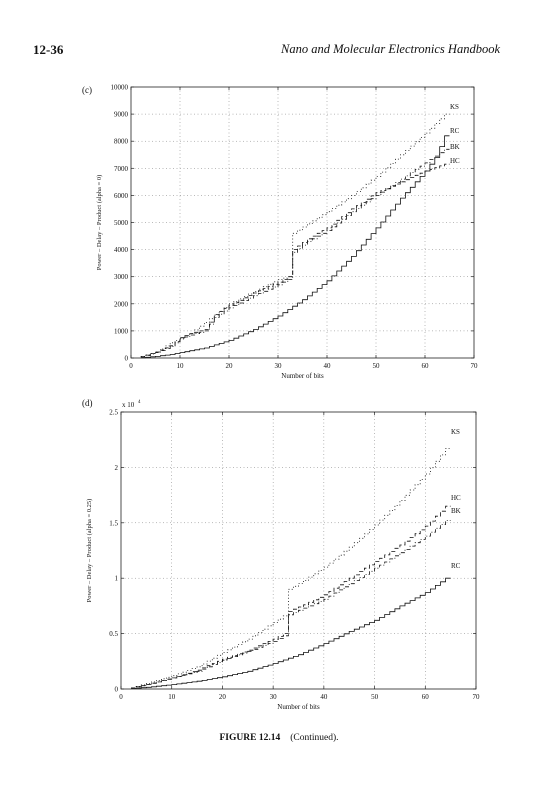 The height and width of the screenshot is (800, 558). What do you see at coordinates (121, 250) in the screenshot?
I see `y-tick-label: 4000` at bounding box center [121, 250].